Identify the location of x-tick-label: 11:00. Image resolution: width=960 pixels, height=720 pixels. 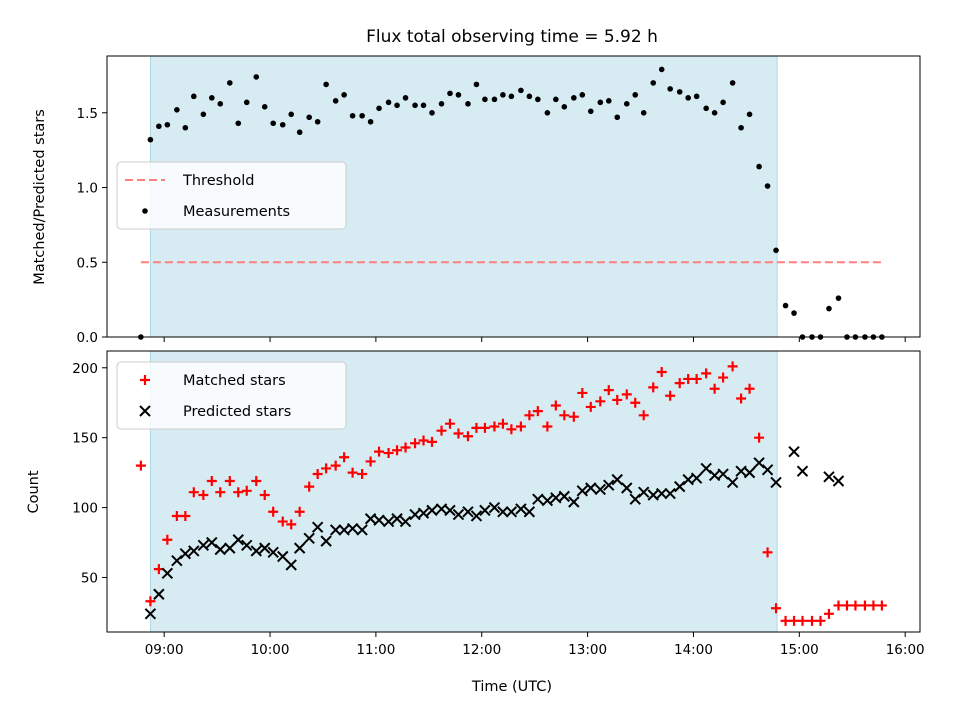
(375, 650).